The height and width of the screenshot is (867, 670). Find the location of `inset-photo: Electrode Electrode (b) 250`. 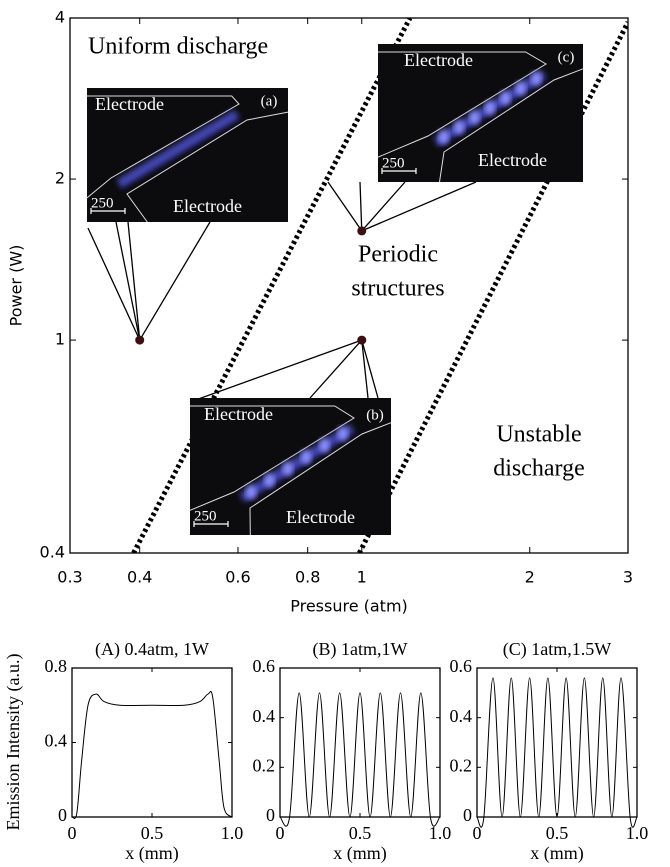

inset-photo: Electrode Electrode (b) 250 is located at coordinates (290, 467).